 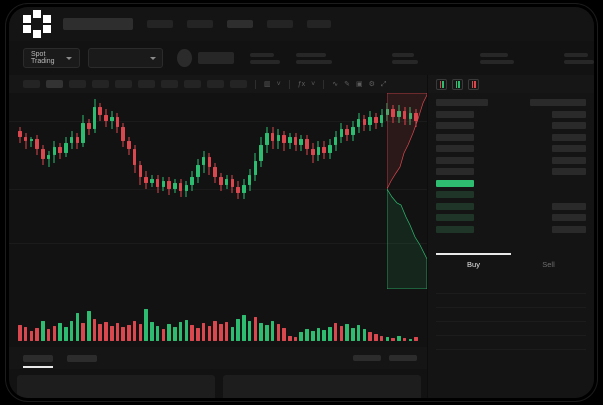 I want to click on search-input, so click(x=98, y=24).